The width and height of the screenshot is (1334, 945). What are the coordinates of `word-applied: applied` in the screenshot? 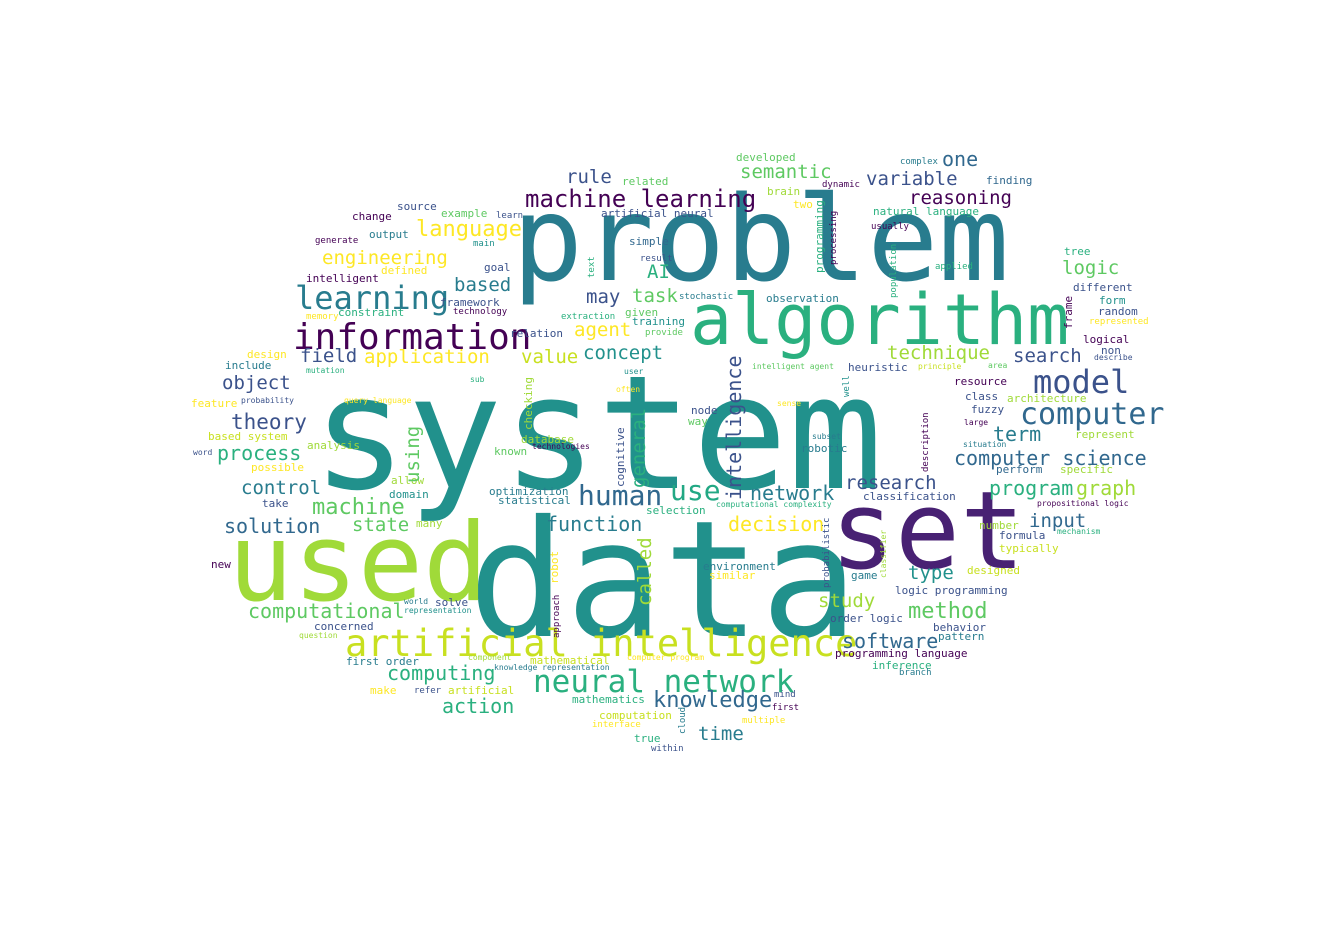 It's located at (954, 267).